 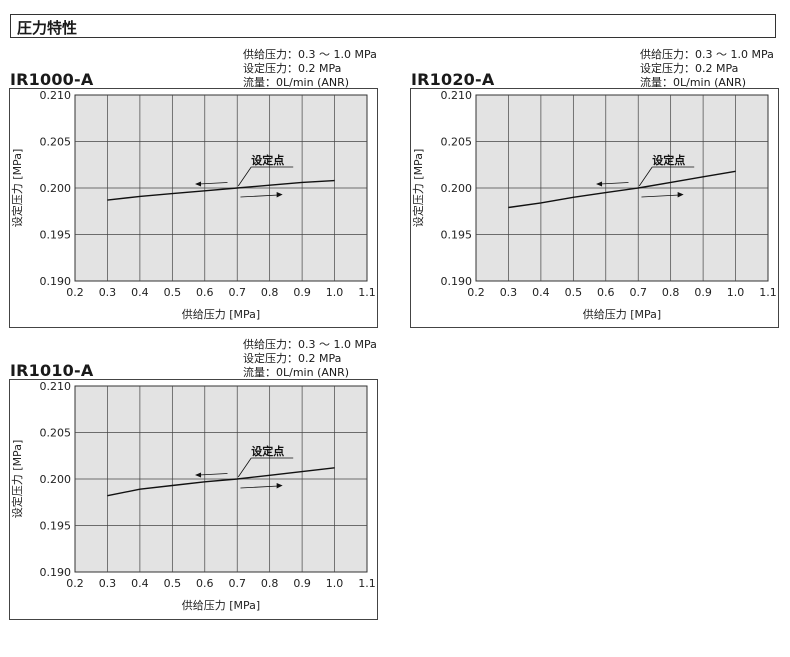 I want to click on section-title: 圧力特性, so click(x=47, y=28).